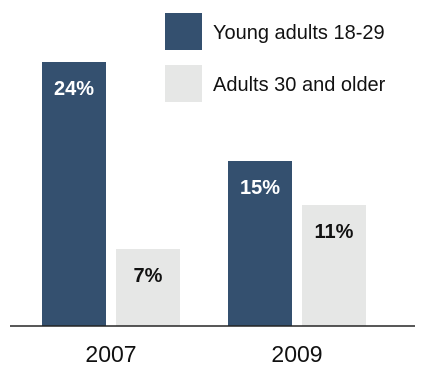 The image size is (425, 367). What do you see at coordinates (260, 188) in the screenshot?
I see `data-label-2009-series-1: 15%` at bounding box center [260, 188].